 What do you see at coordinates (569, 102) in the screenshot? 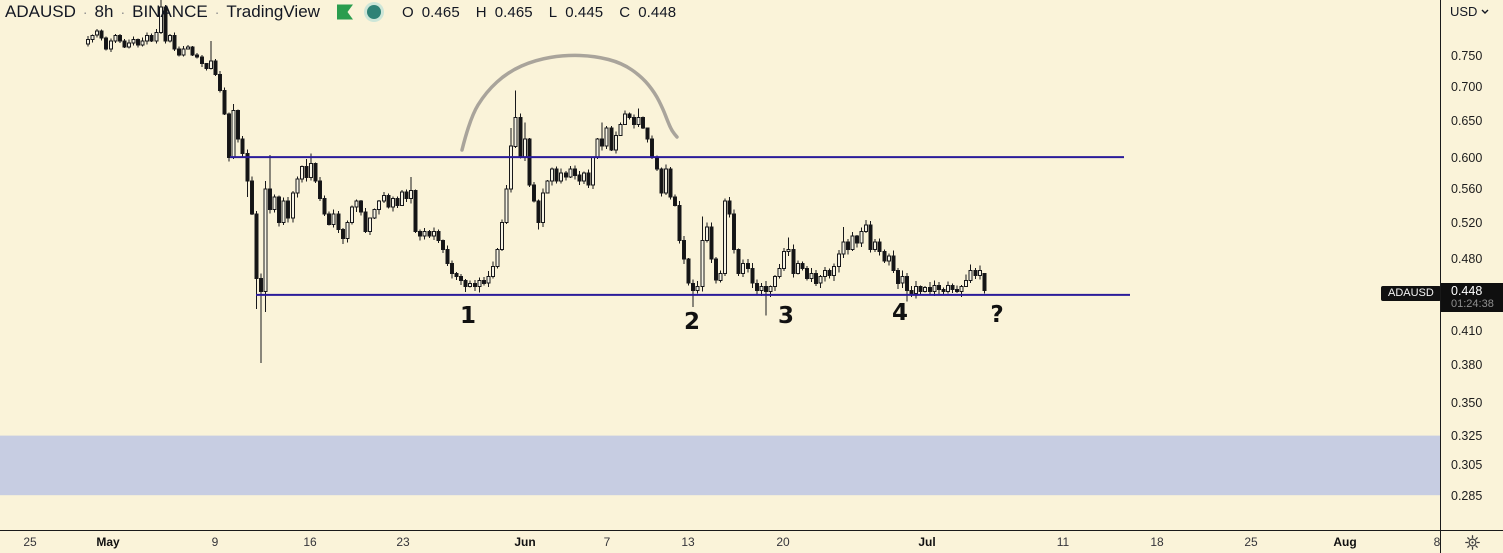
I see `arc-drawing` at bounding box center [569, 102].